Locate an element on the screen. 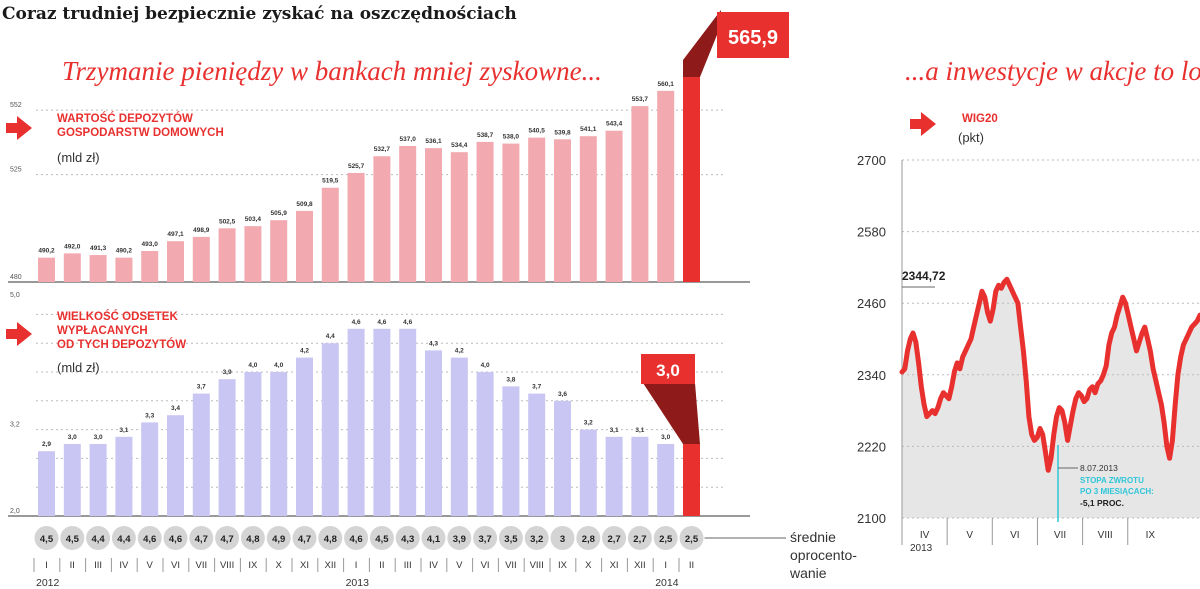 The height and width of the screenshot is (589, 1200). deposits-callout-box is located at coordinates (753, 35).